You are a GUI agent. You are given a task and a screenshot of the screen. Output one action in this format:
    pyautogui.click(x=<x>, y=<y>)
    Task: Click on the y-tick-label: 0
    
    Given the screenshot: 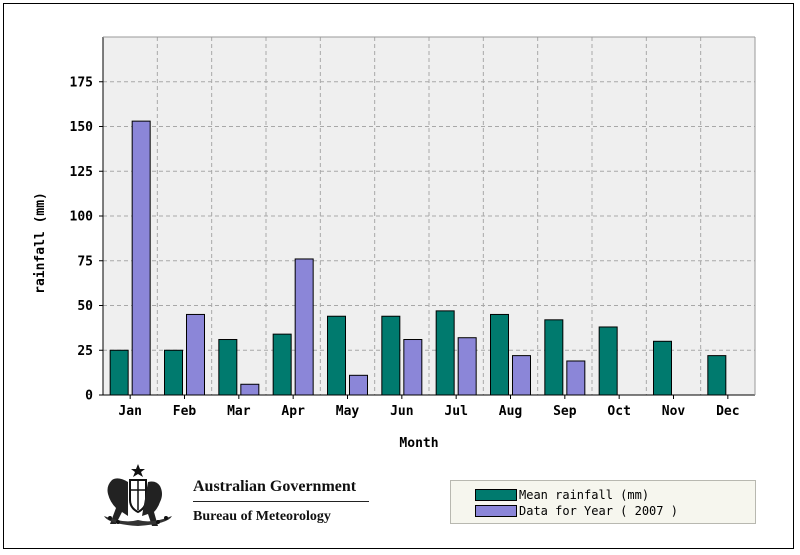 What is the action you would take?
    pyautogui.click(x=89, y=396)
    